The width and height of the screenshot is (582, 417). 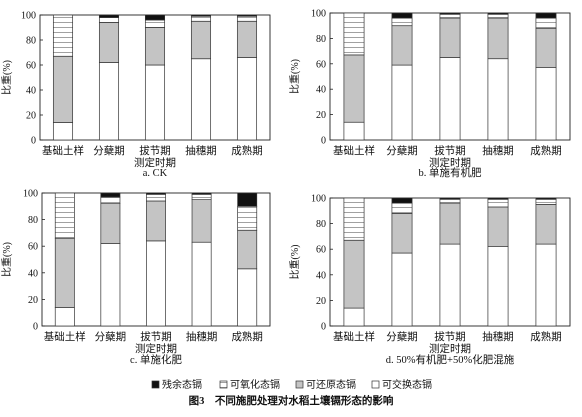 What do you see at coordinates (291, 400) in the screenshot?
I see `figure-caption: 图3 不同施肥处理对水稻土壤镉形态的影响` at bounding box center [291, 400].